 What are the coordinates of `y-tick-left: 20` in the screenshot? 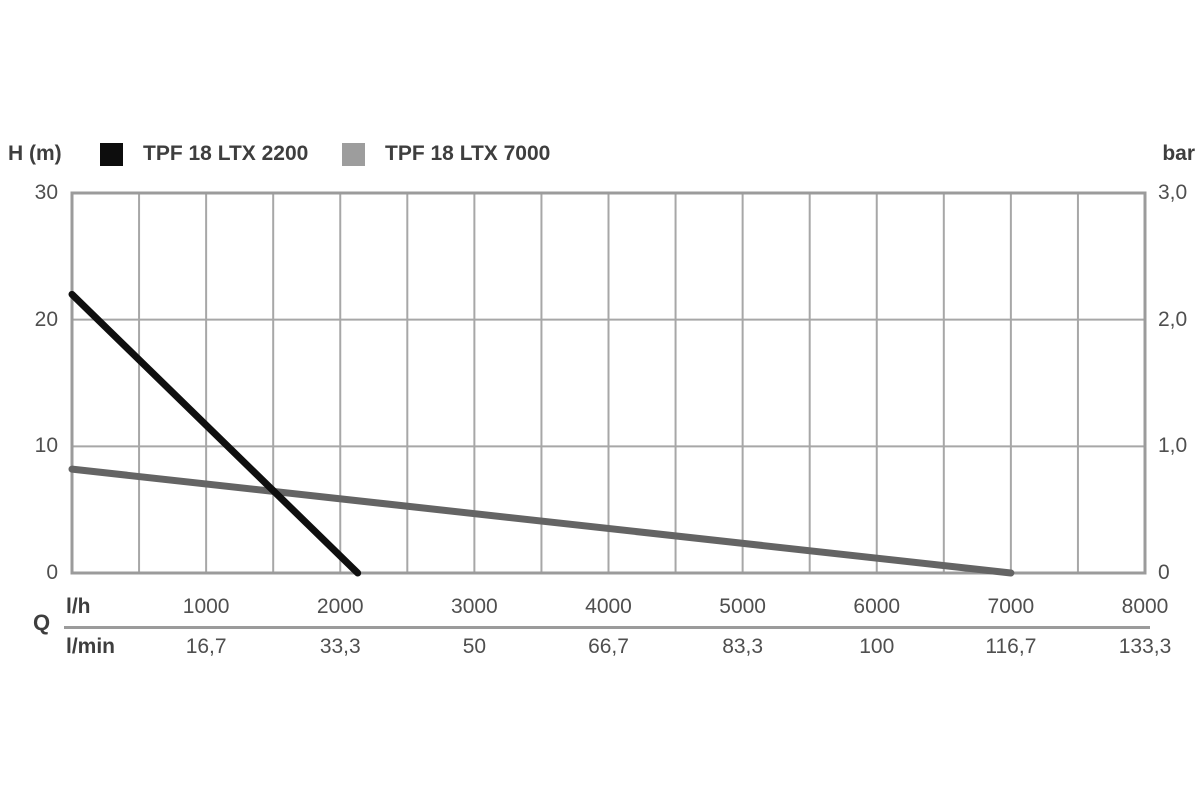 It's located at (46, 319).